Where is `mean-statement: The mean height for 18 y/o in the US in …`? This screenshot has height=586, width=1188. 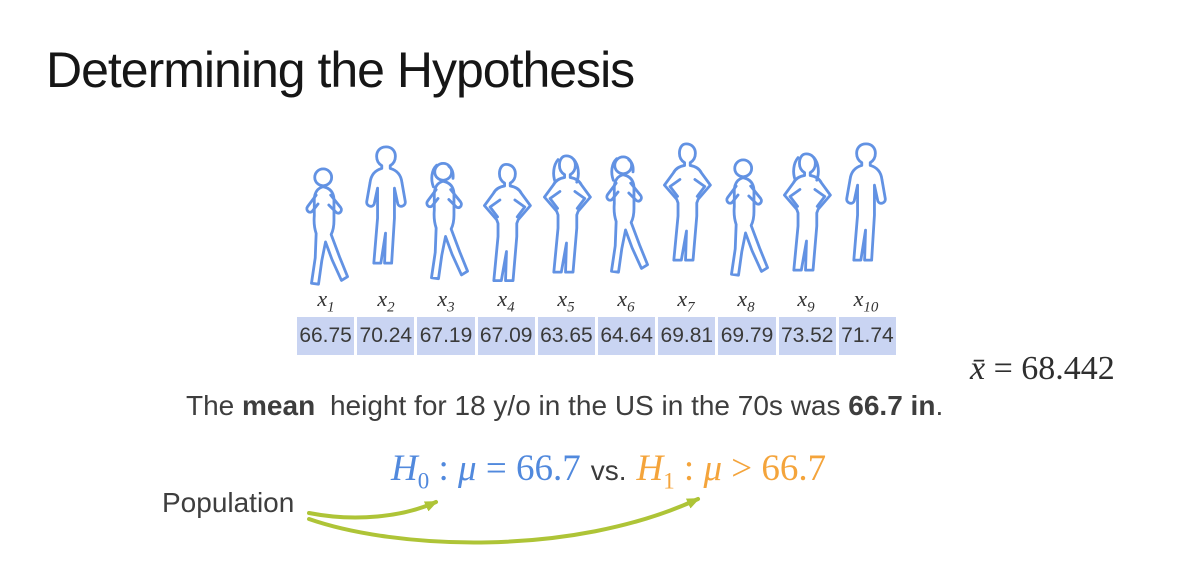 mean-statement: The mean height for 18 y/o in the US in … is located at coordinates (564, 406).